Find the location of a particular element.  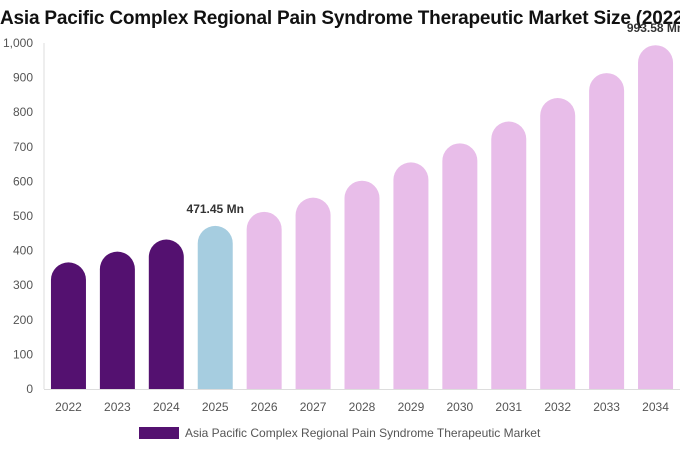

y-tick-label: 400 is located at coordinates (23, 251).